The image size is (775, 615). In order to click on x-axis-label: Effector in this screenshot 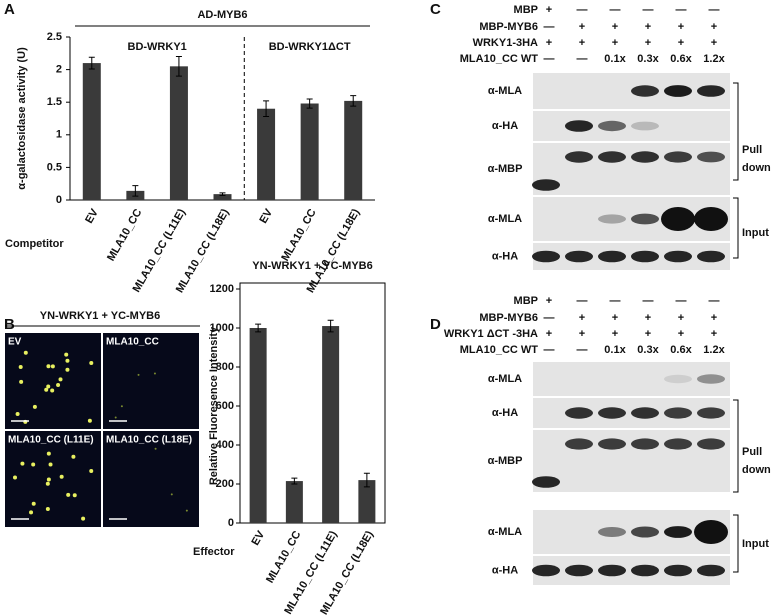, I will do `click(214, 552)`.